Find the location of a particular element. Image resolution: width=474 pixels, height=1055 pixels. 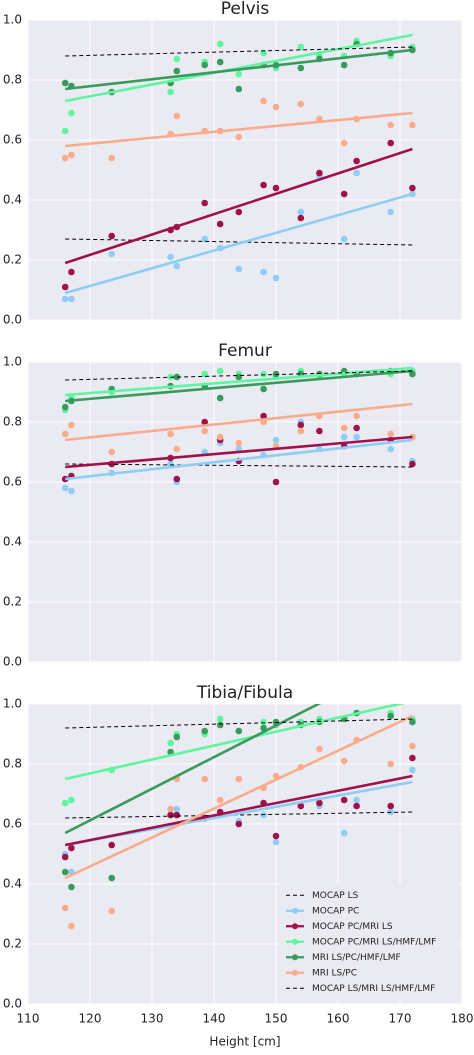

x-axis-label: Height [cm] is located at coordinates (244, 1042).